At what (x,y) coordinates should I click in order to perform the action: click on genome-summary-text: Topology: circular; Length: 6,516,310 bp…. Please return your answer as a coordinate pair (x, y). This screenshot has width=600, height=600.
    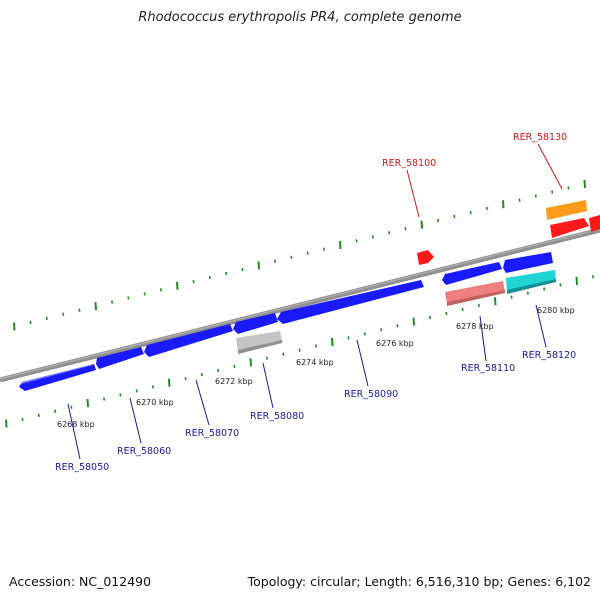
    Looking at the image, I should click on (419, 581).